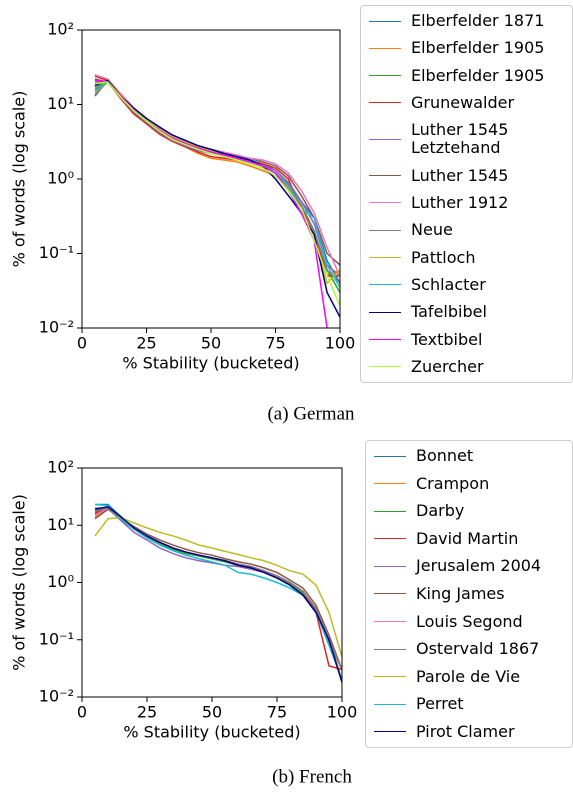 The image size is (573, 793). What do you see at coordinates (478, 649) in the screenshot?
I see `legend-label: Ostervald 1867` at bounding box center [478, 649].